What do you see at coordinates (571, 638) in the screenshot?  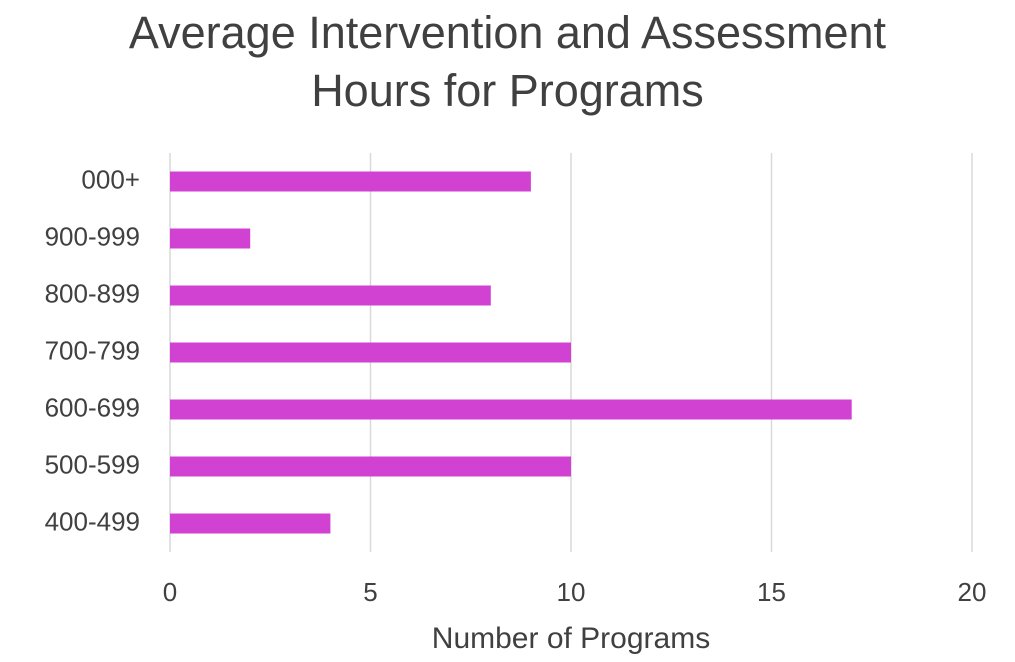 I see `x-axis-label: Number of Programs` at bounding box center [571, 638].